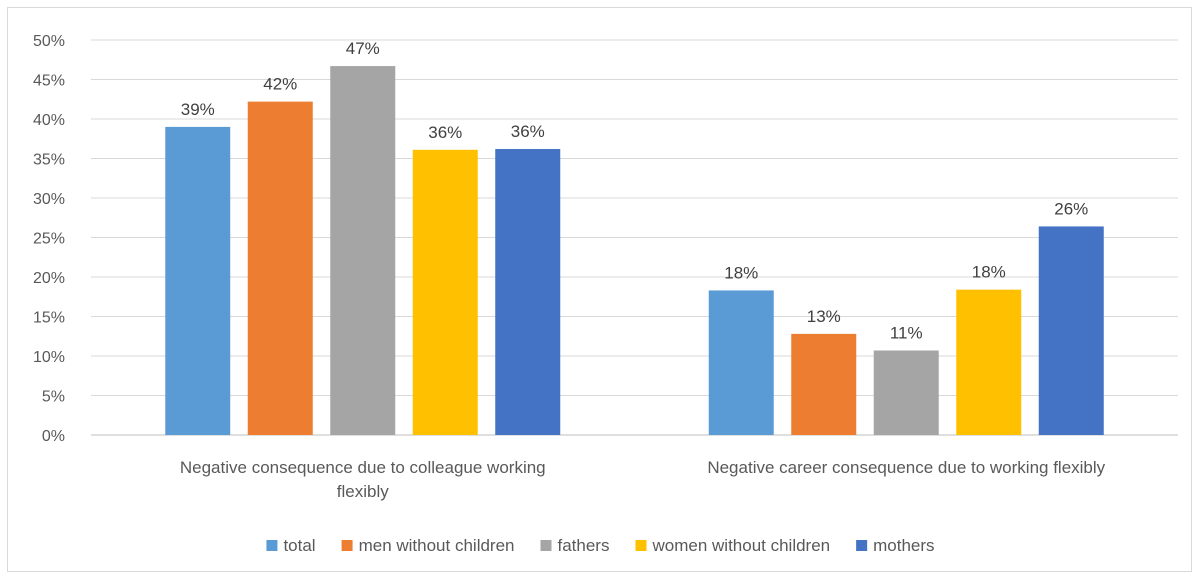 The image size is (1199, 579). What do you see at coordinates (49, 199) in the screenshot?
I see `y-tick-label: 30%` at bounding box center [49, 199].